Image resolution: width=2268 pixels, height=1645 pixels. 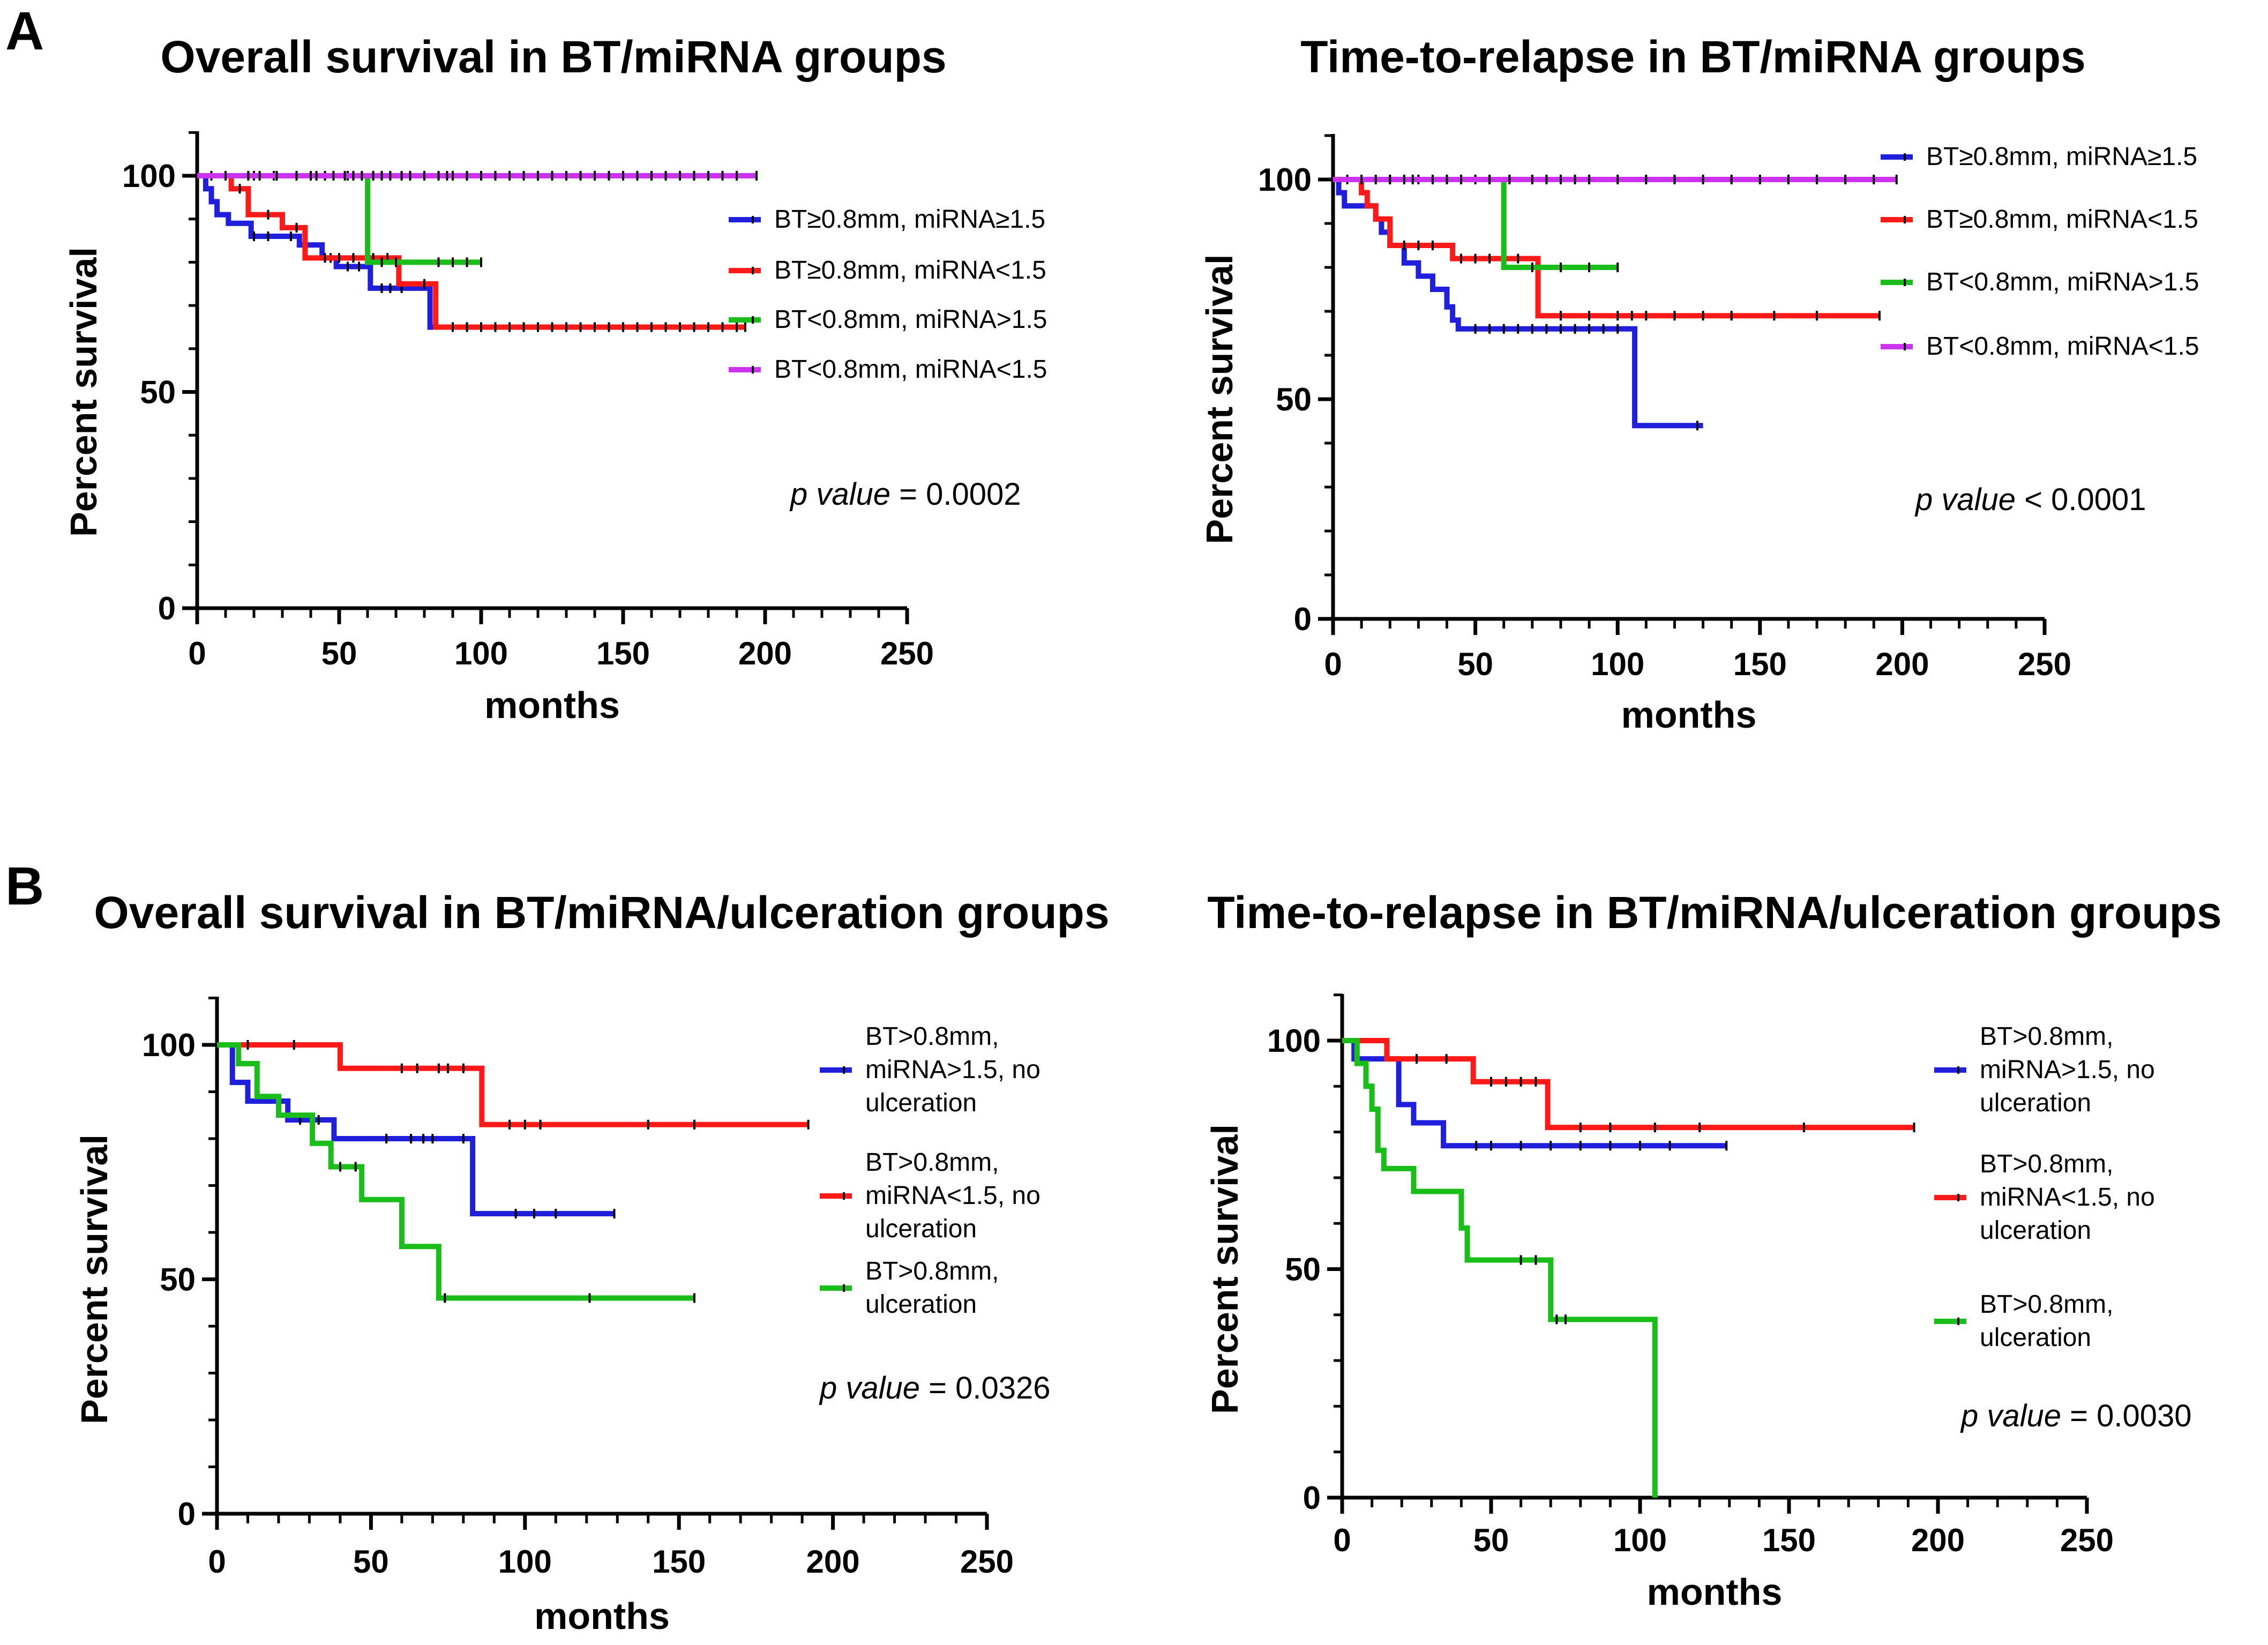 What do you see at coordinates (2030, 500) in the screenshot?
I see `p-value-annotation: p value < 0.0001` at bounding box center [2030, 500].